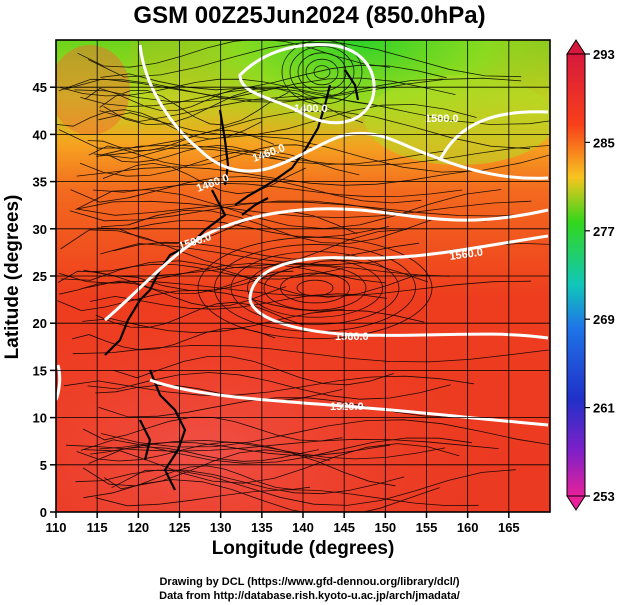 The image size is (619, 605). What do you see at coordinates (221, 527) in the screenshot?
I see `x-tick-label: 130` at bounding box center [221, 527].